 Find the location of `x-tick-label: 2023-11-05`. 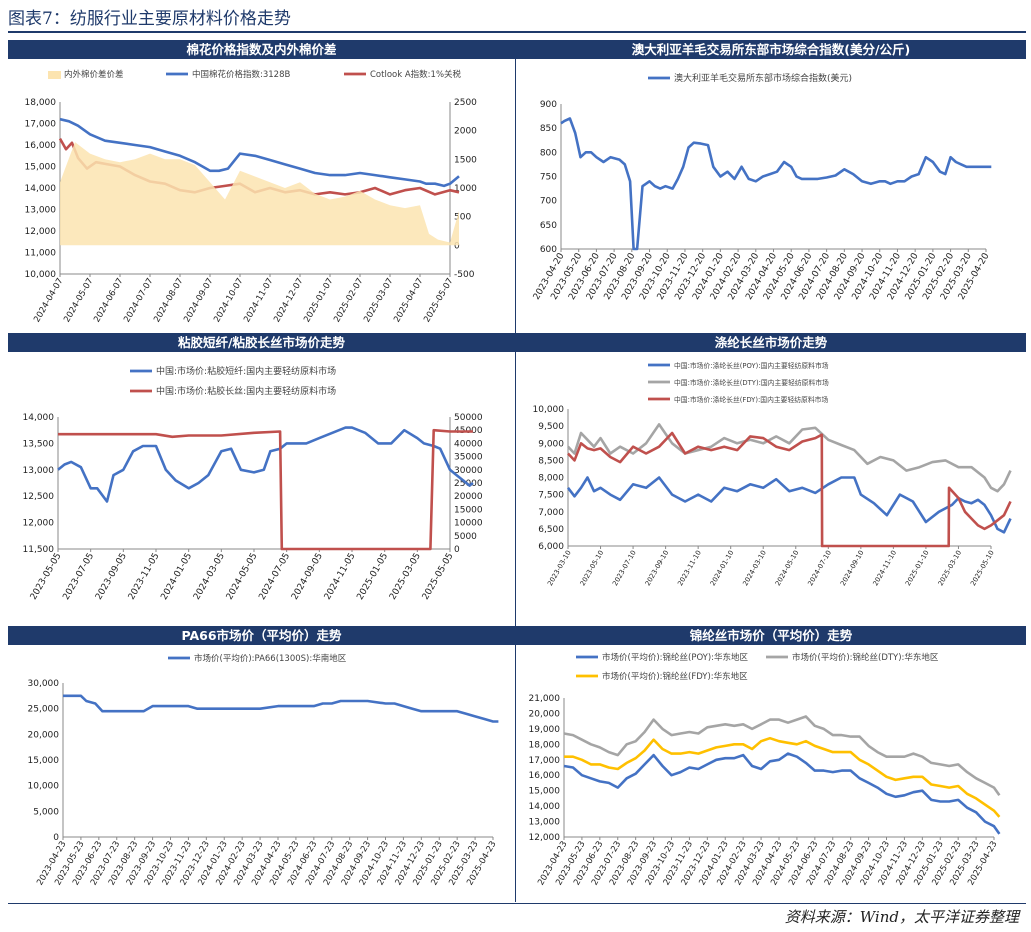

x-tick-label: 2023-11-05 is located at coordinates (144, 577).